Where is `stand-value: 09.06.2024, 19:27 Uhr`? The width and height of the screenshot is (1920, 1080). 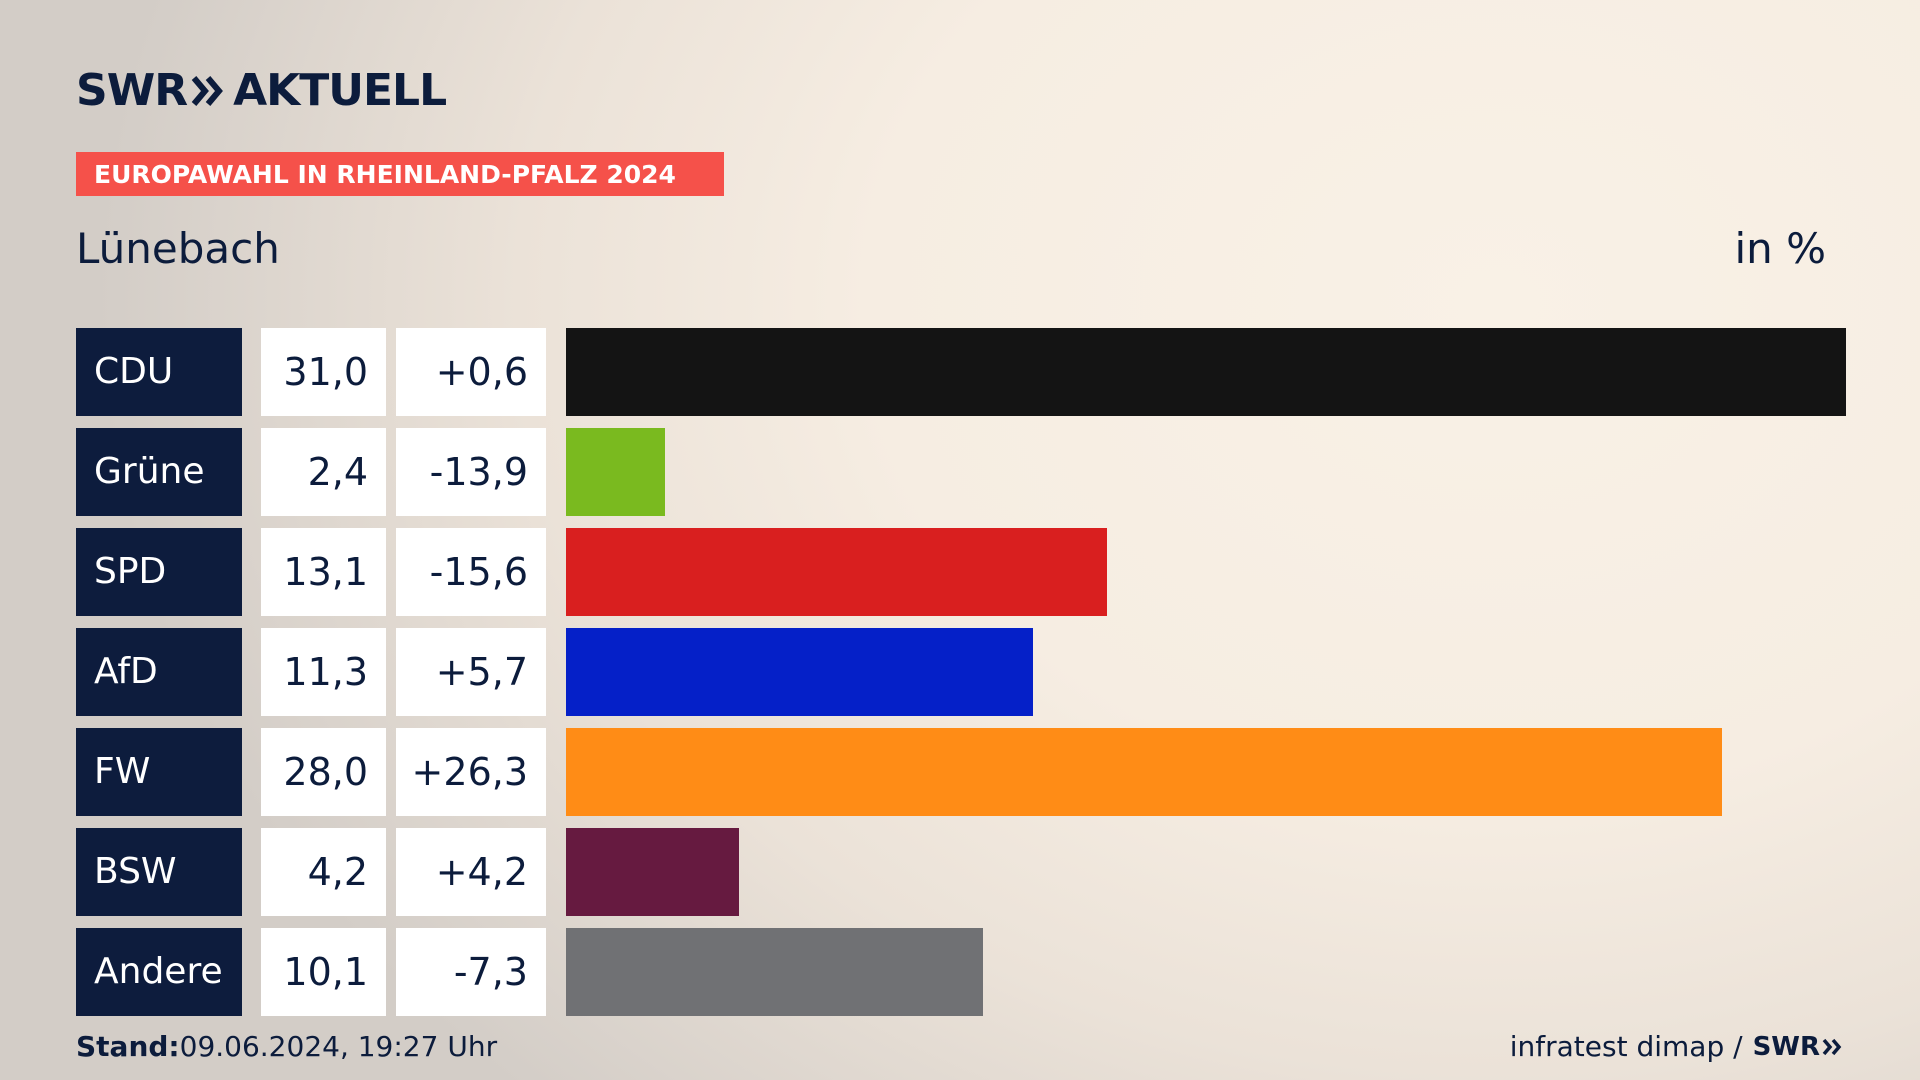
stand-value: 09.06.2024, 19:27 Uhr is located at coordinates (338, 1046).